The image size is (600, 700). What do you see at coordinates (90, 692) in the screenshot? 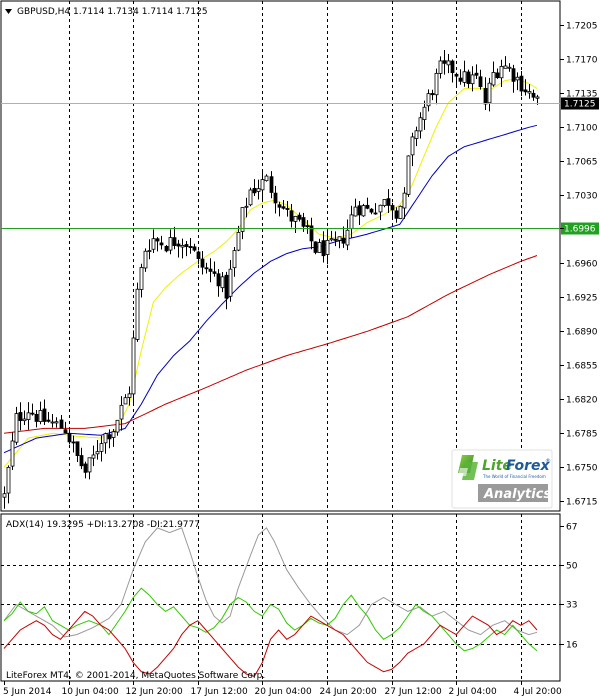
I see `time-tick-label: 10 Jun 04:00` at bounding box center [90, 692].